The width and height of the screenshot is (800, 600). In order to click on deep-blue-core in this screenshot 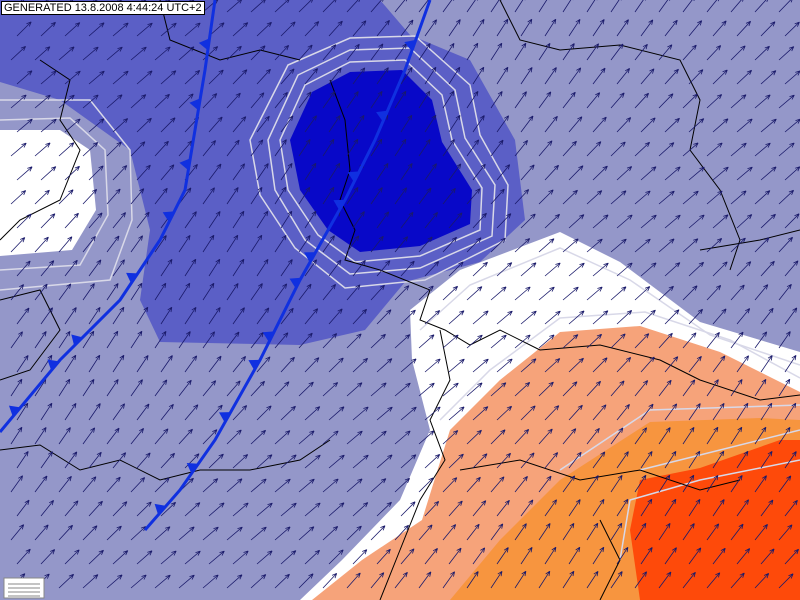, I will do `click(381, 161)`.